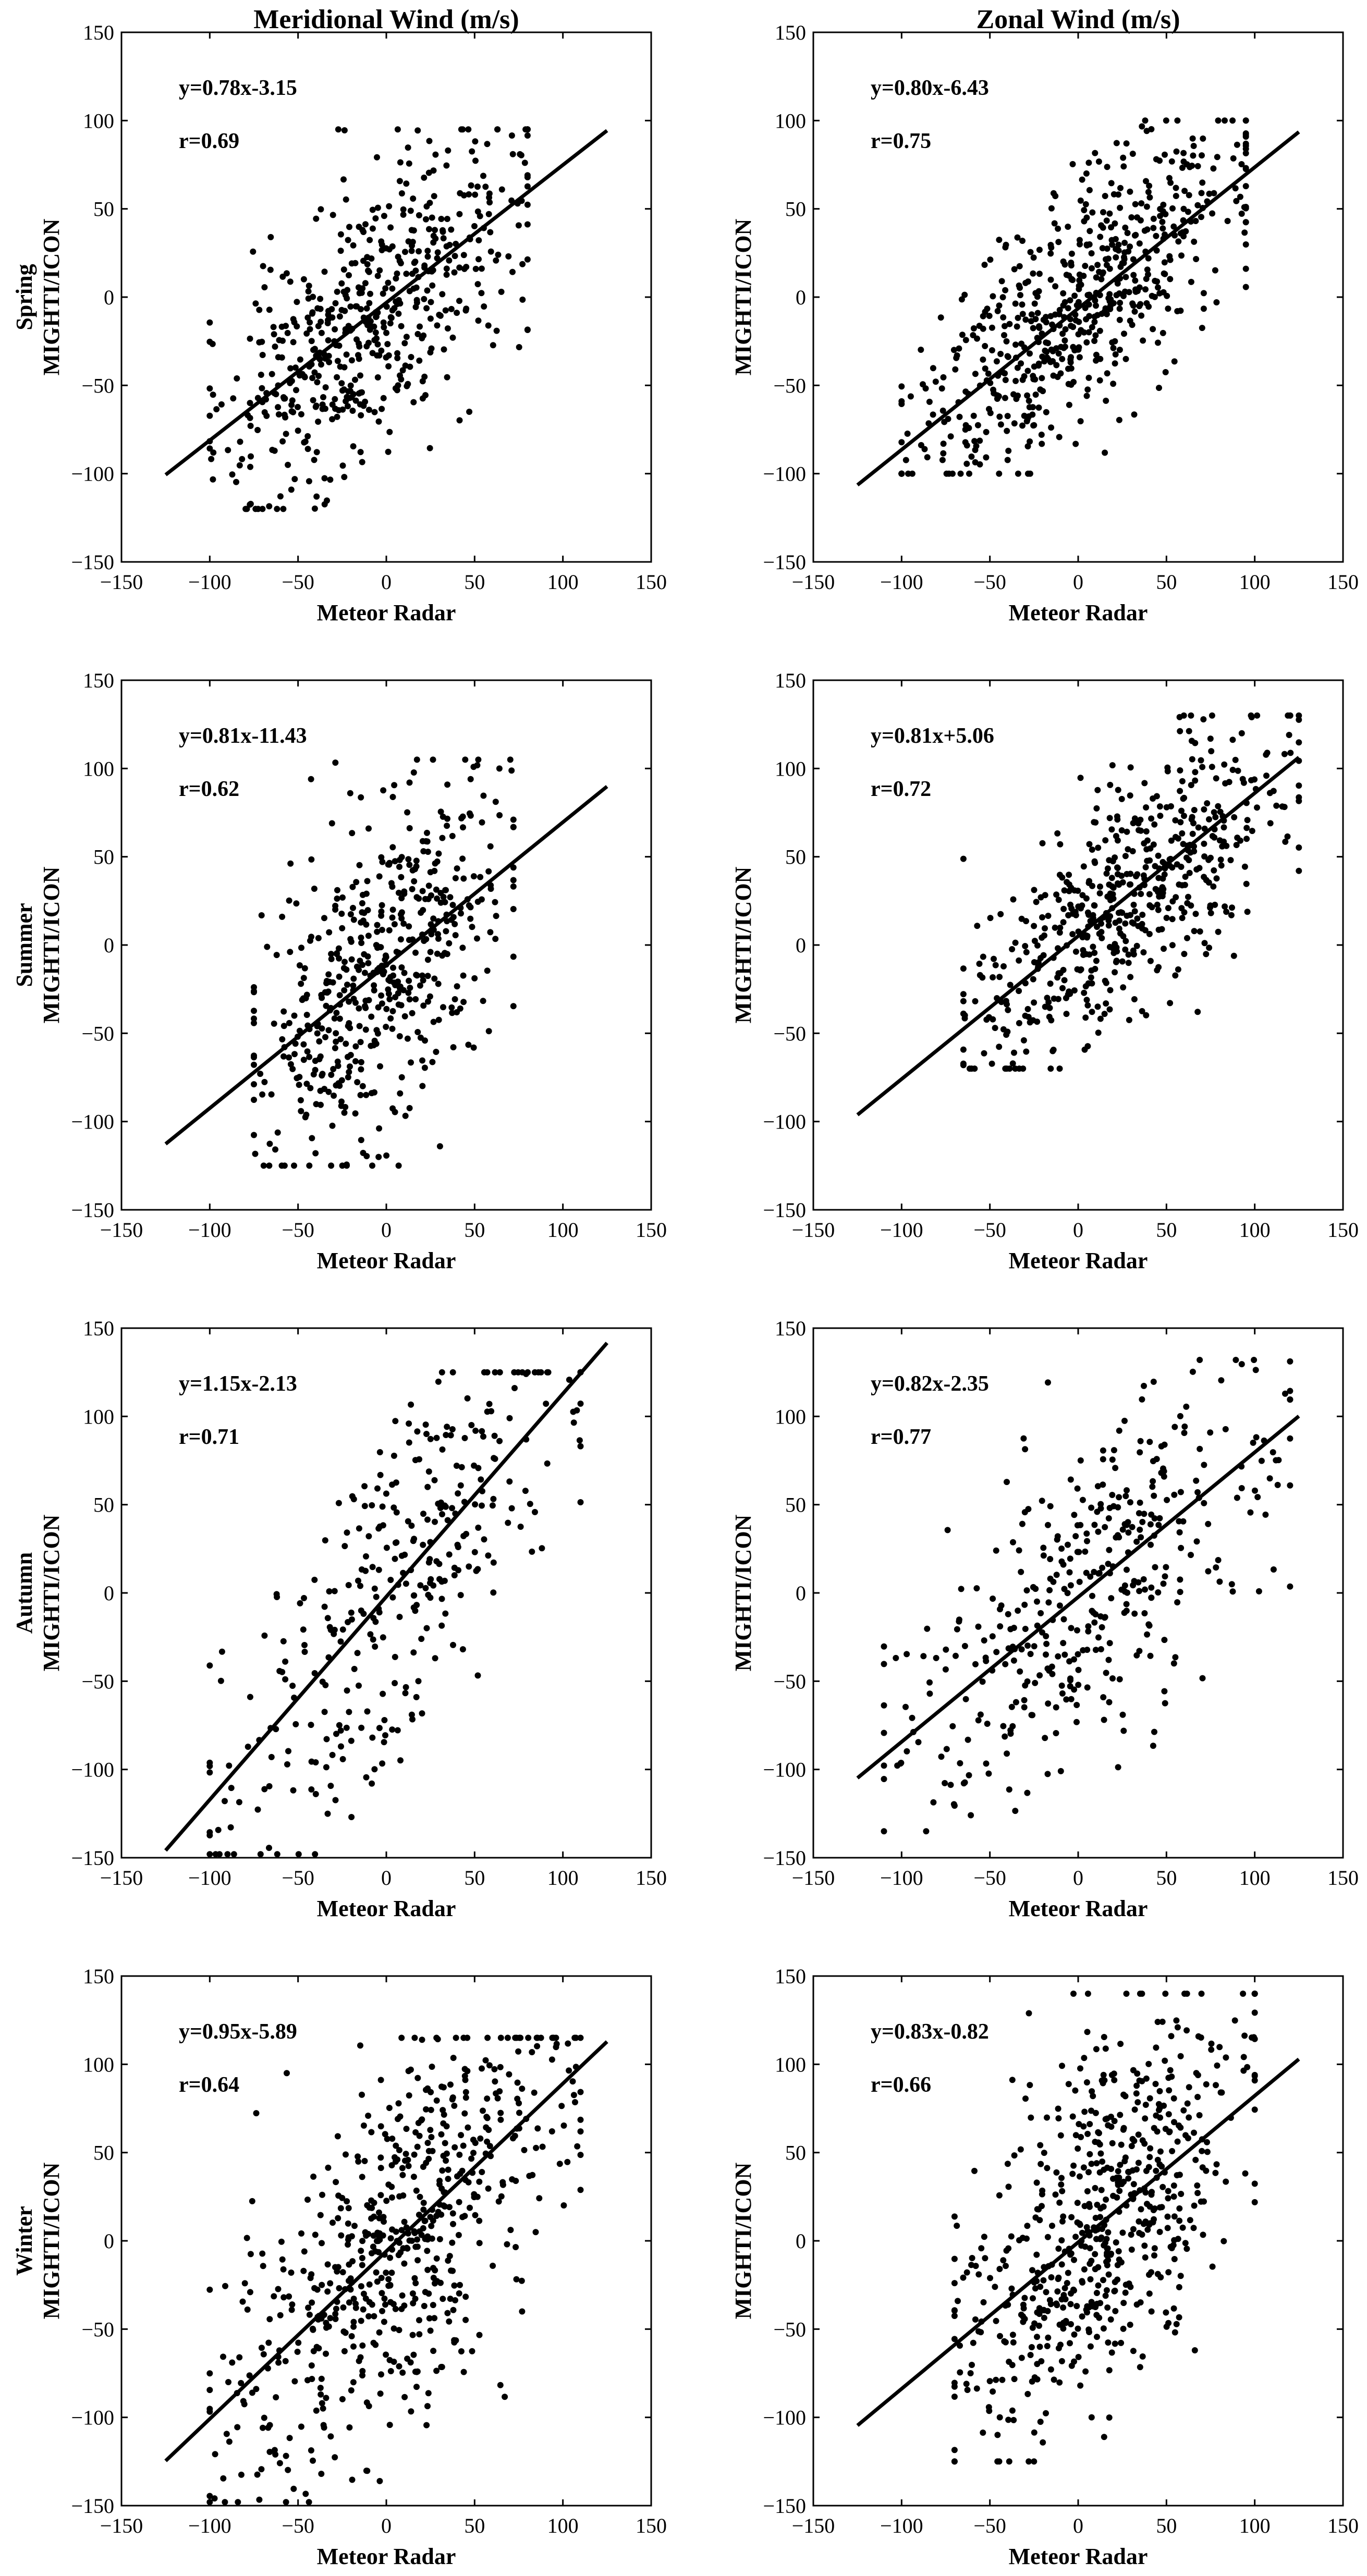  I want to click on y-tick-label: 100, so click(99, 768).